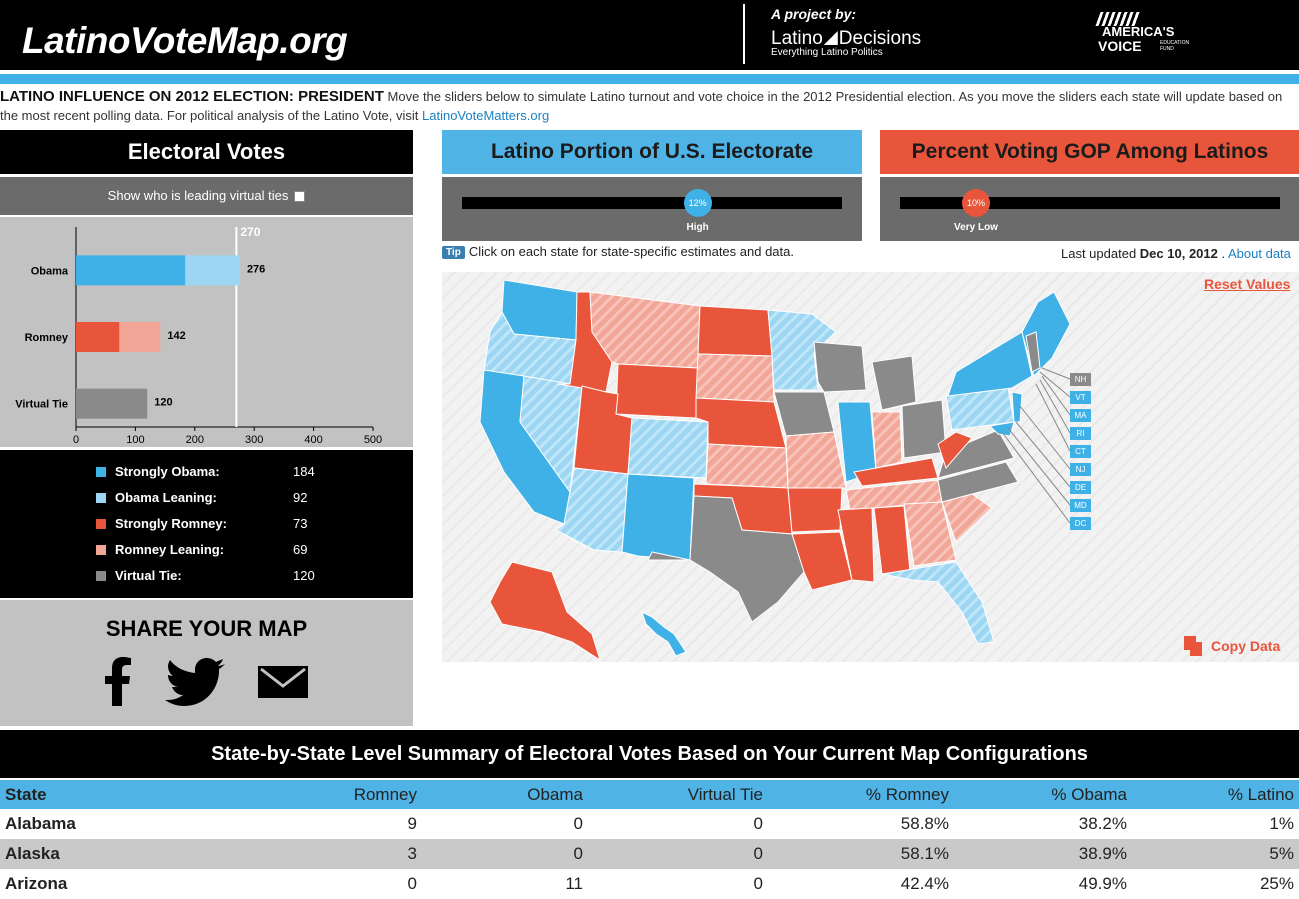 This screenshot has width=1299, height=899. What do you see at coordinates (938, 603) in the screenshot?
I see `state-florida` at bounding box center [938, 603].